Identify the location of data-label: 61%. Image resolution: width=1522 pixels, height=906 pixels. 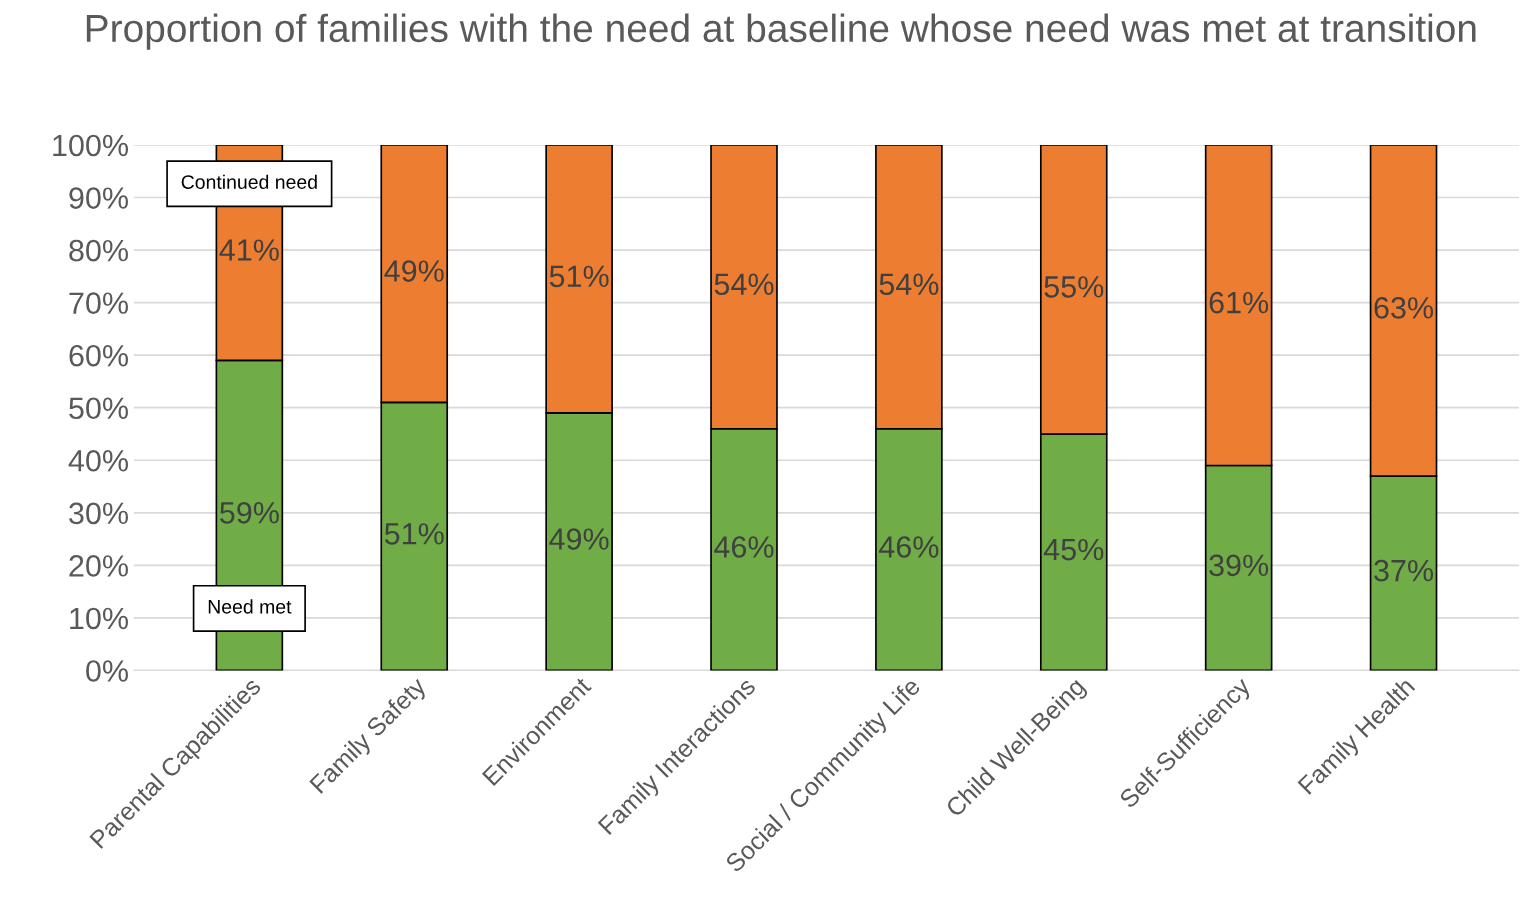
(1239, 302).